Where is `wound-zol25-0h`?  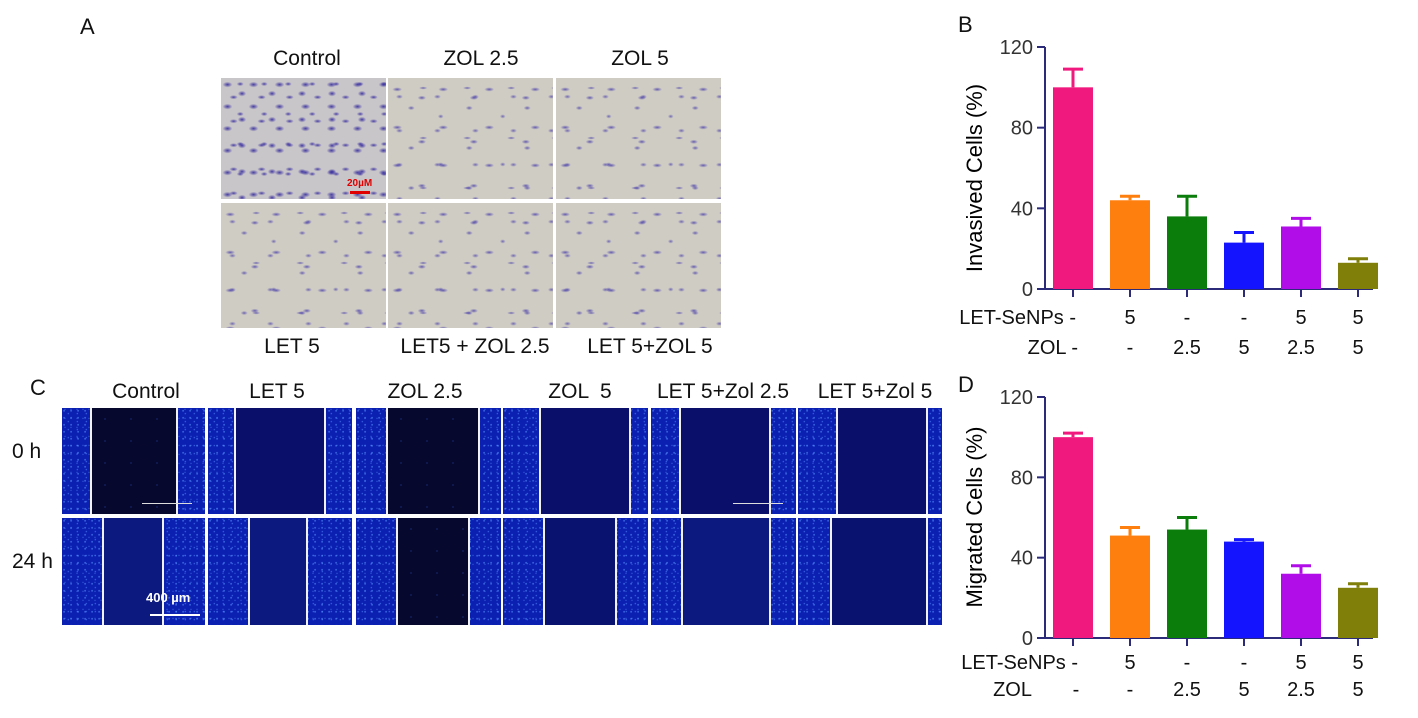 wound-zol25-0h is located at coordinates (428, 461).